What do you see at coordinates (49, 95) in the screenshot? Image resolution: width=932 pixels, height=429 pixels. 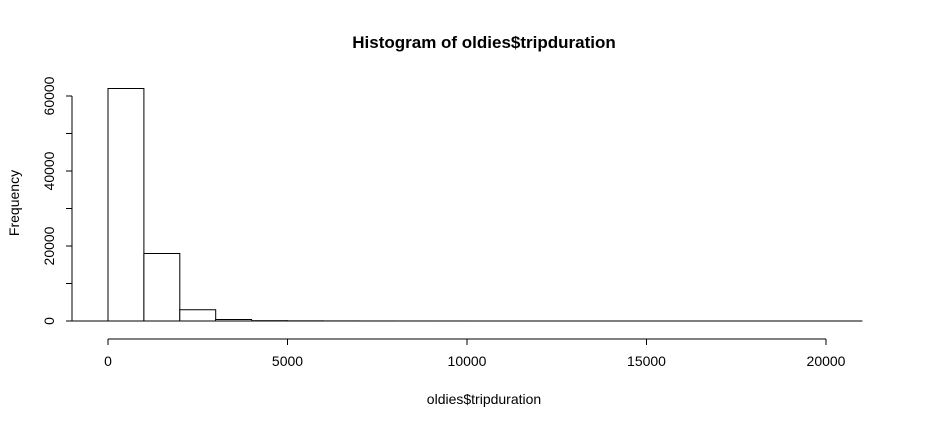 I see `y-tick-label: 60000` at bounding box center [49, 95].